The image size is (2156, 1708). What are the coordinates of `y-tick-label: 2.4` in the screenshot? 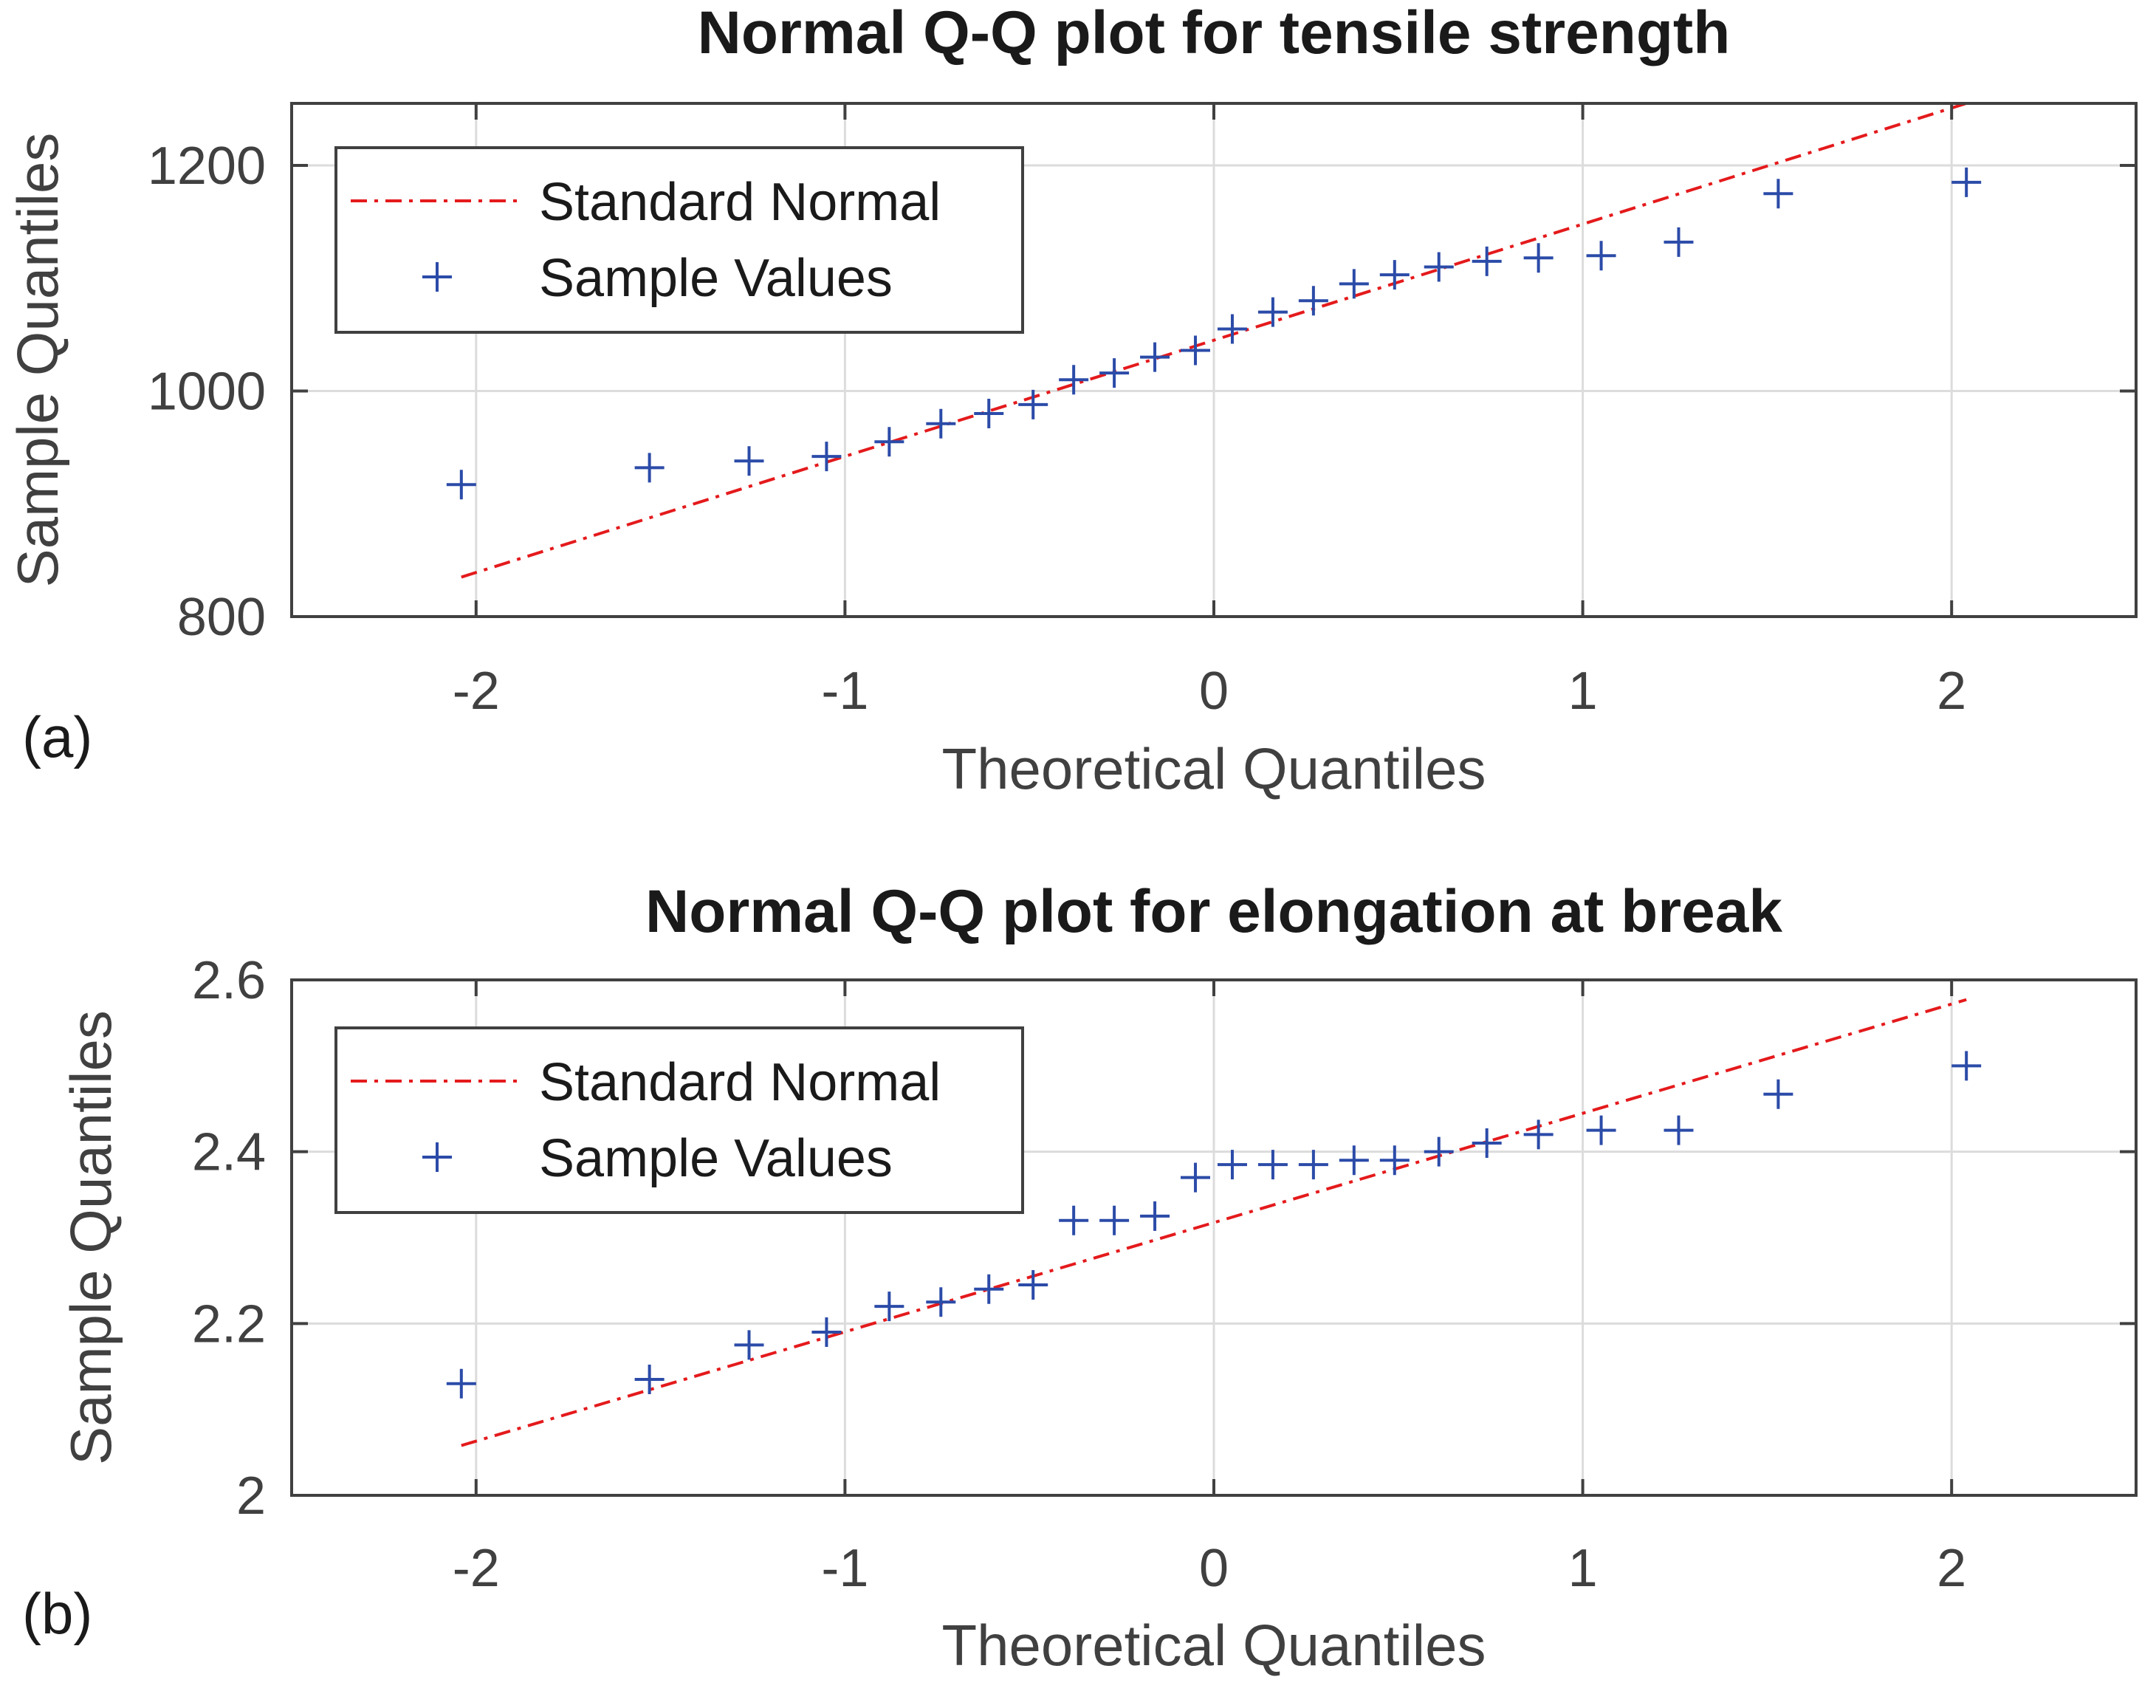 It's located at (229, 1153).